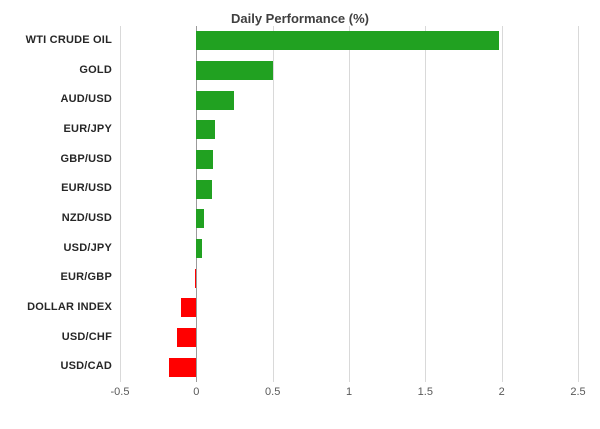 The width and height of the screenshot is (600, 429). Describe the element at coordinates (120, 392) in the screenshot. I see `x-tick-label: -0.5` at that location.